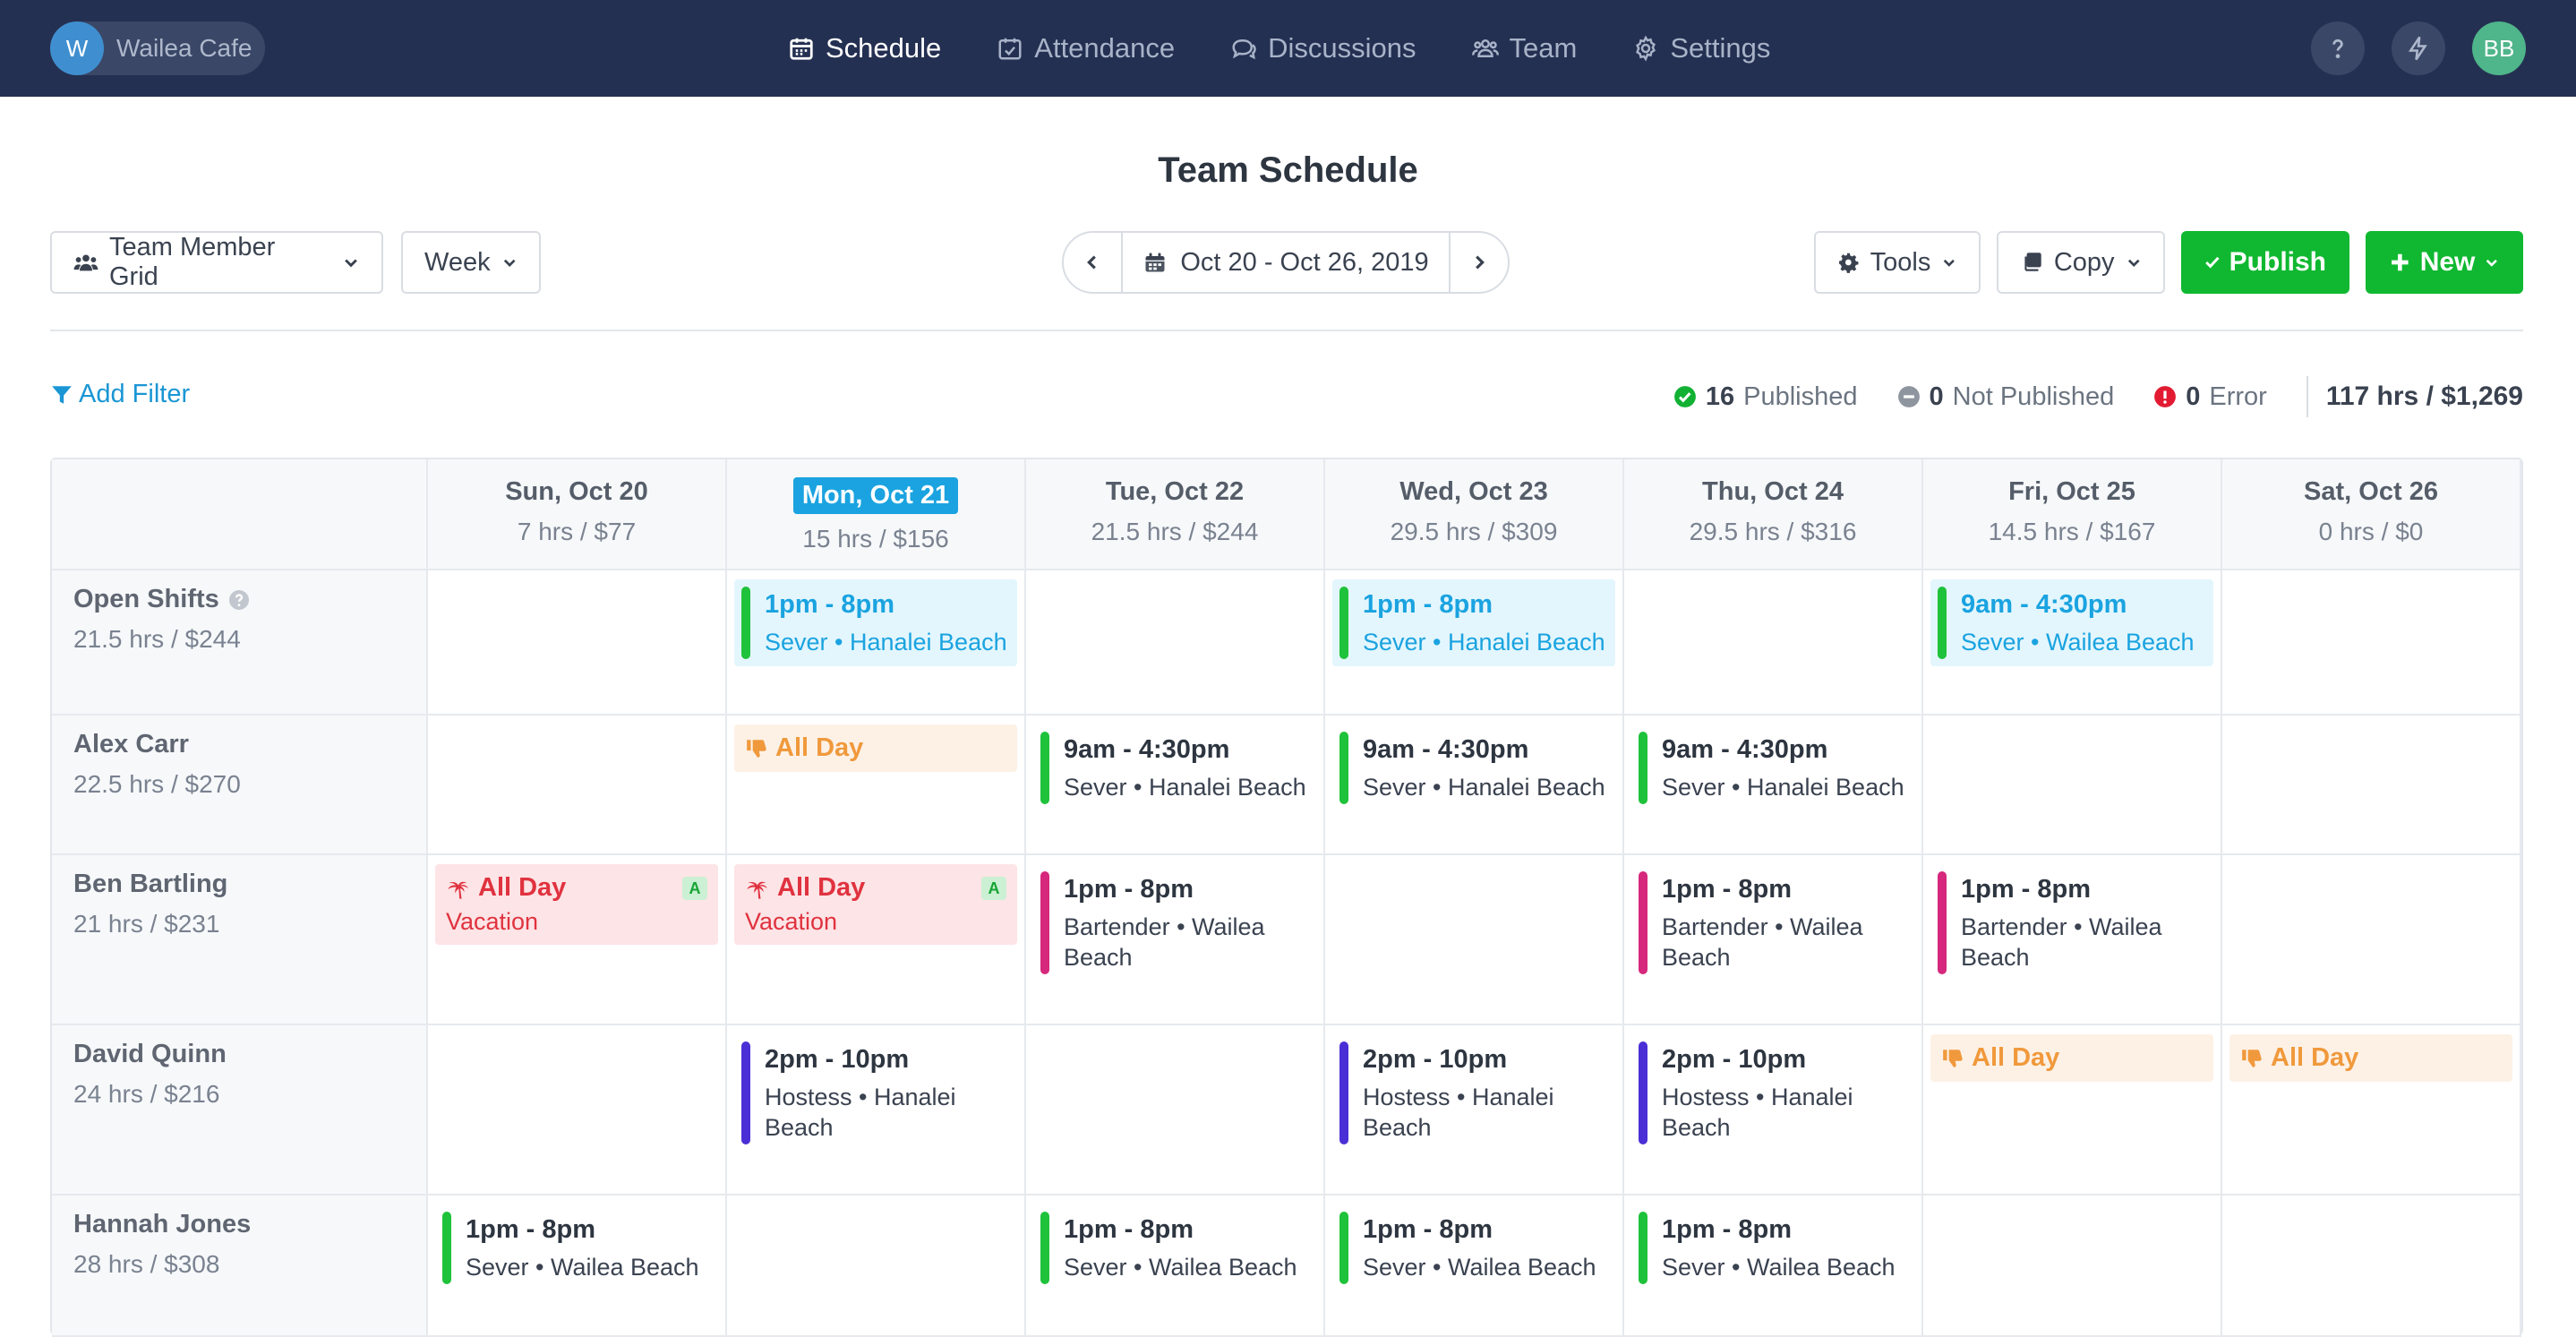 The width and height of the screenshot is (2576, 1337). Describe the element at coordinates (2265, 262) in the screenshot. I see `publish-button: Publish` at that location.